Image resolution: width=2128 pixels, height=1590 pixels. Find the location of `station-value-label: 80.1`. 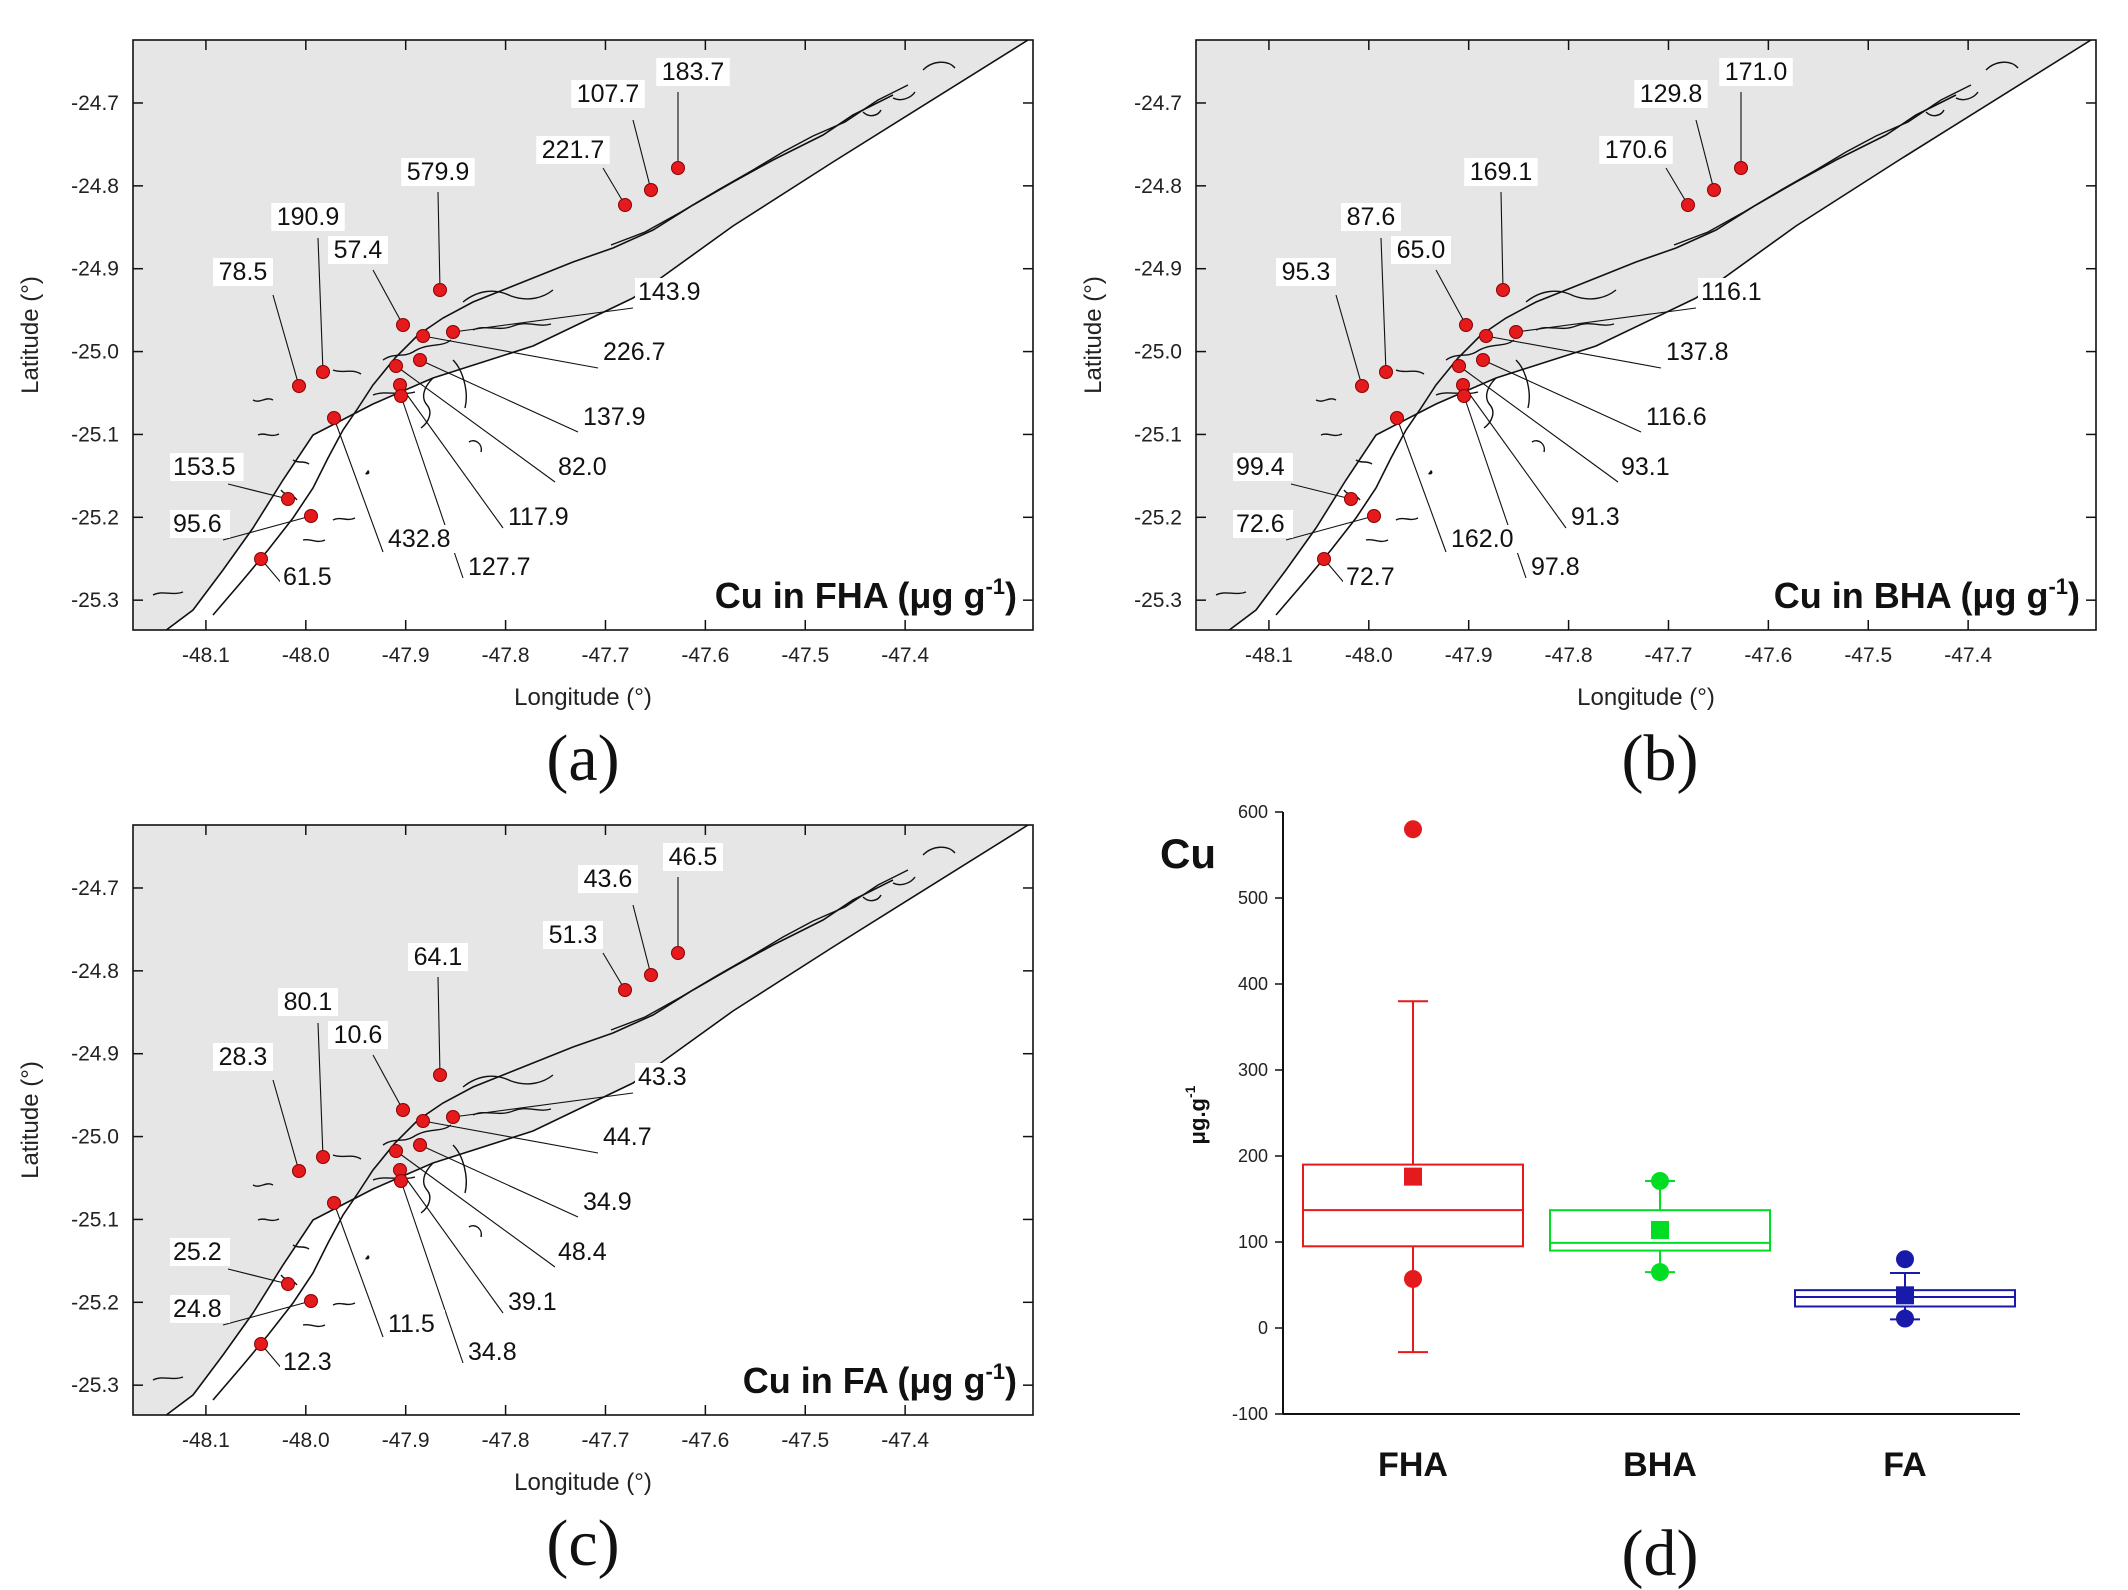

station-value-label: 80.1 is located at coordinates (308, 1002).